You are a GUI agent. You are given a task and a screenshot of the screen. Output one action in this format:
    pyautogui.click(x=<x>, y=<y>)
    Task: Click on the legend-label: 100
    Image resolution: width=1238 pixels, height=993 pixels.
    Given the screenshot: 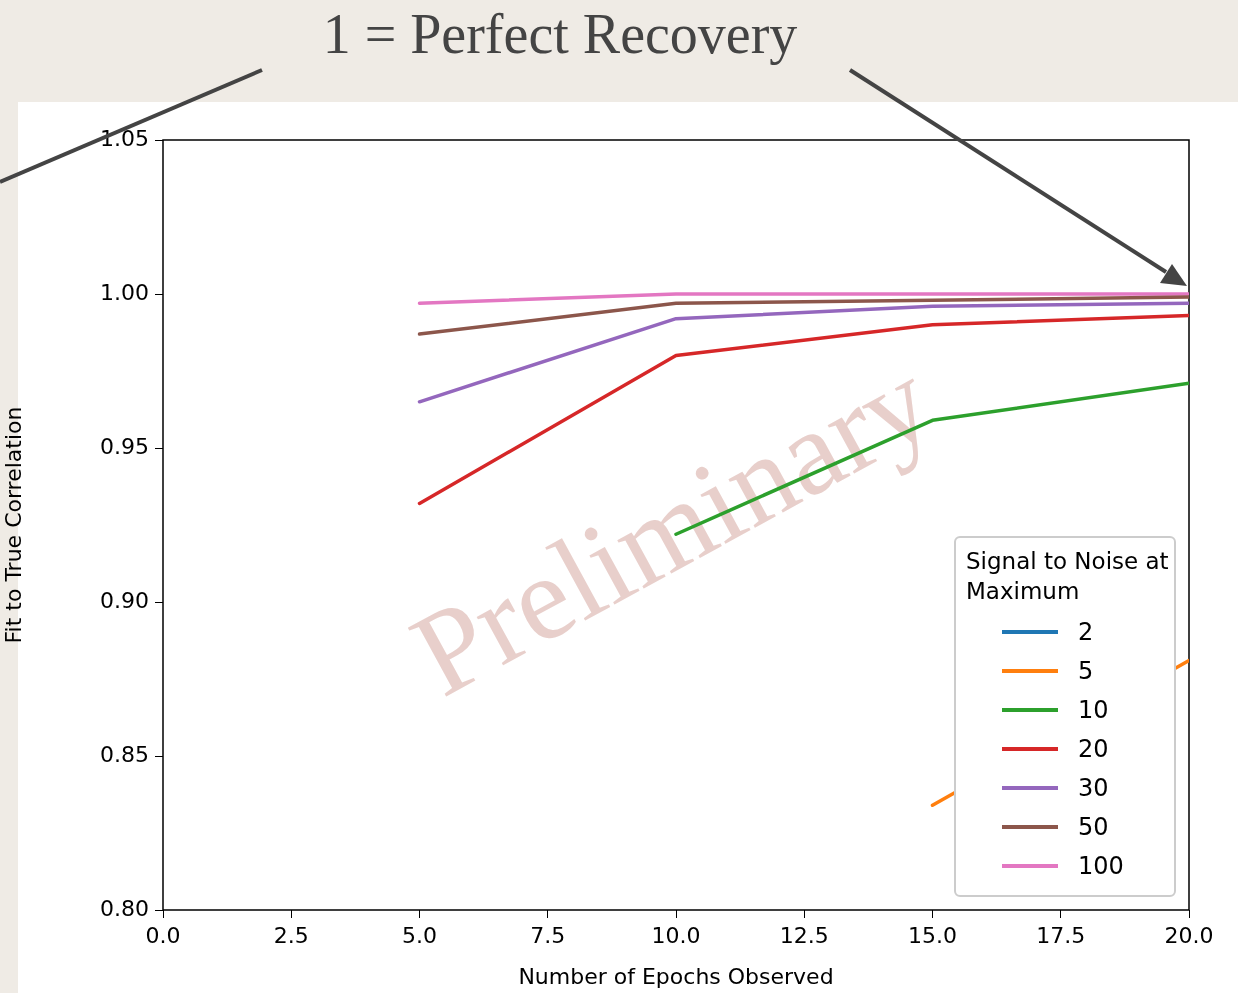 What is the action you would take?
    pyautogui.click(x=1101, y=865)
    